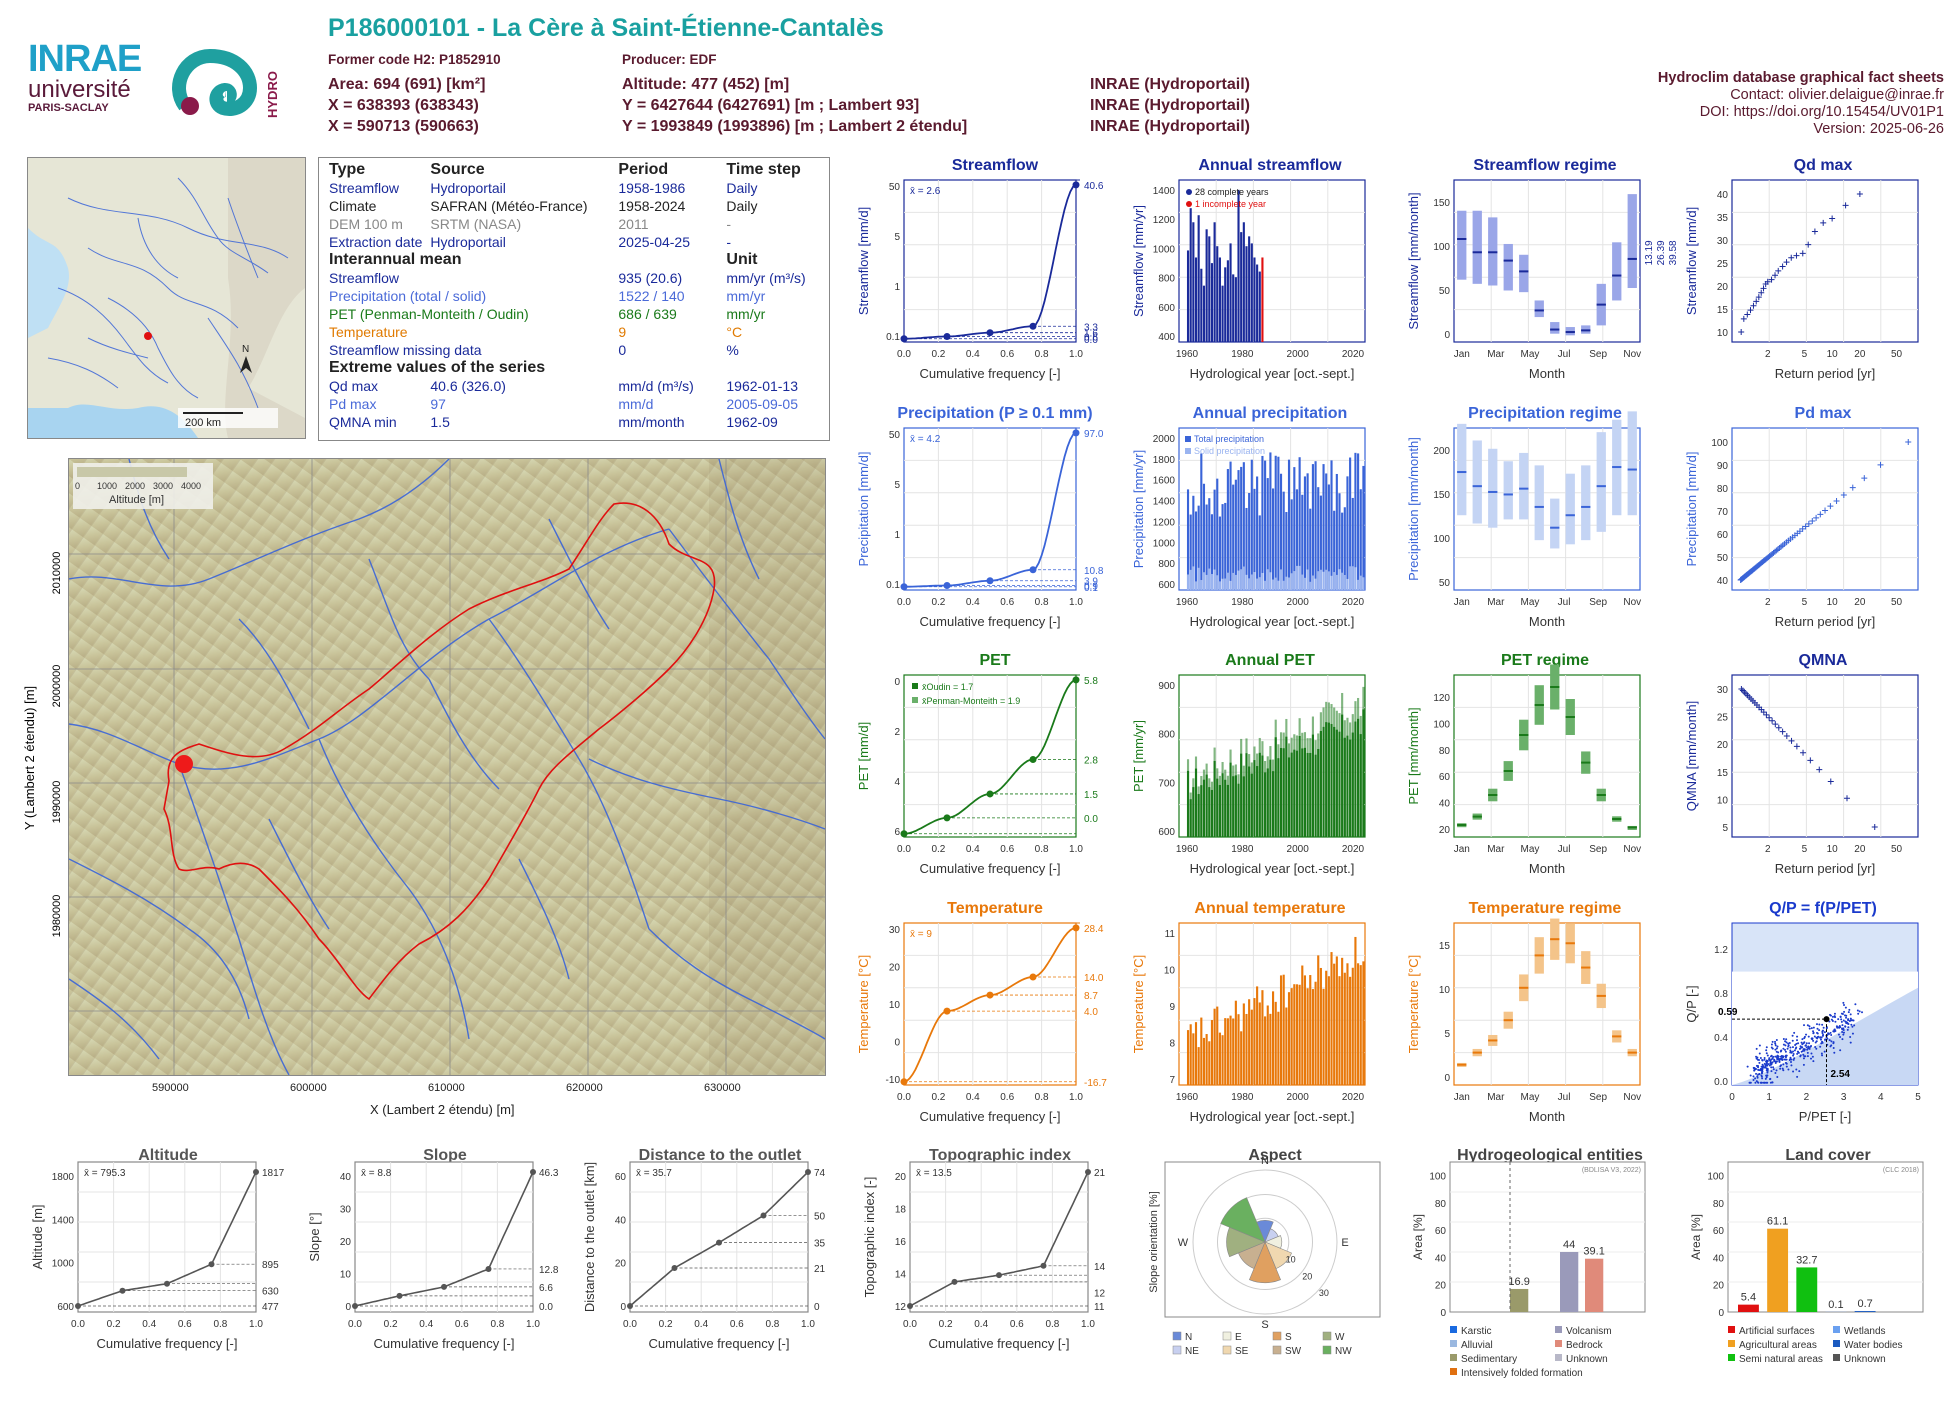 This screenshot has width=1960, height=1402. I want to click on right-value-label: 39.58, so click(1673, 252).